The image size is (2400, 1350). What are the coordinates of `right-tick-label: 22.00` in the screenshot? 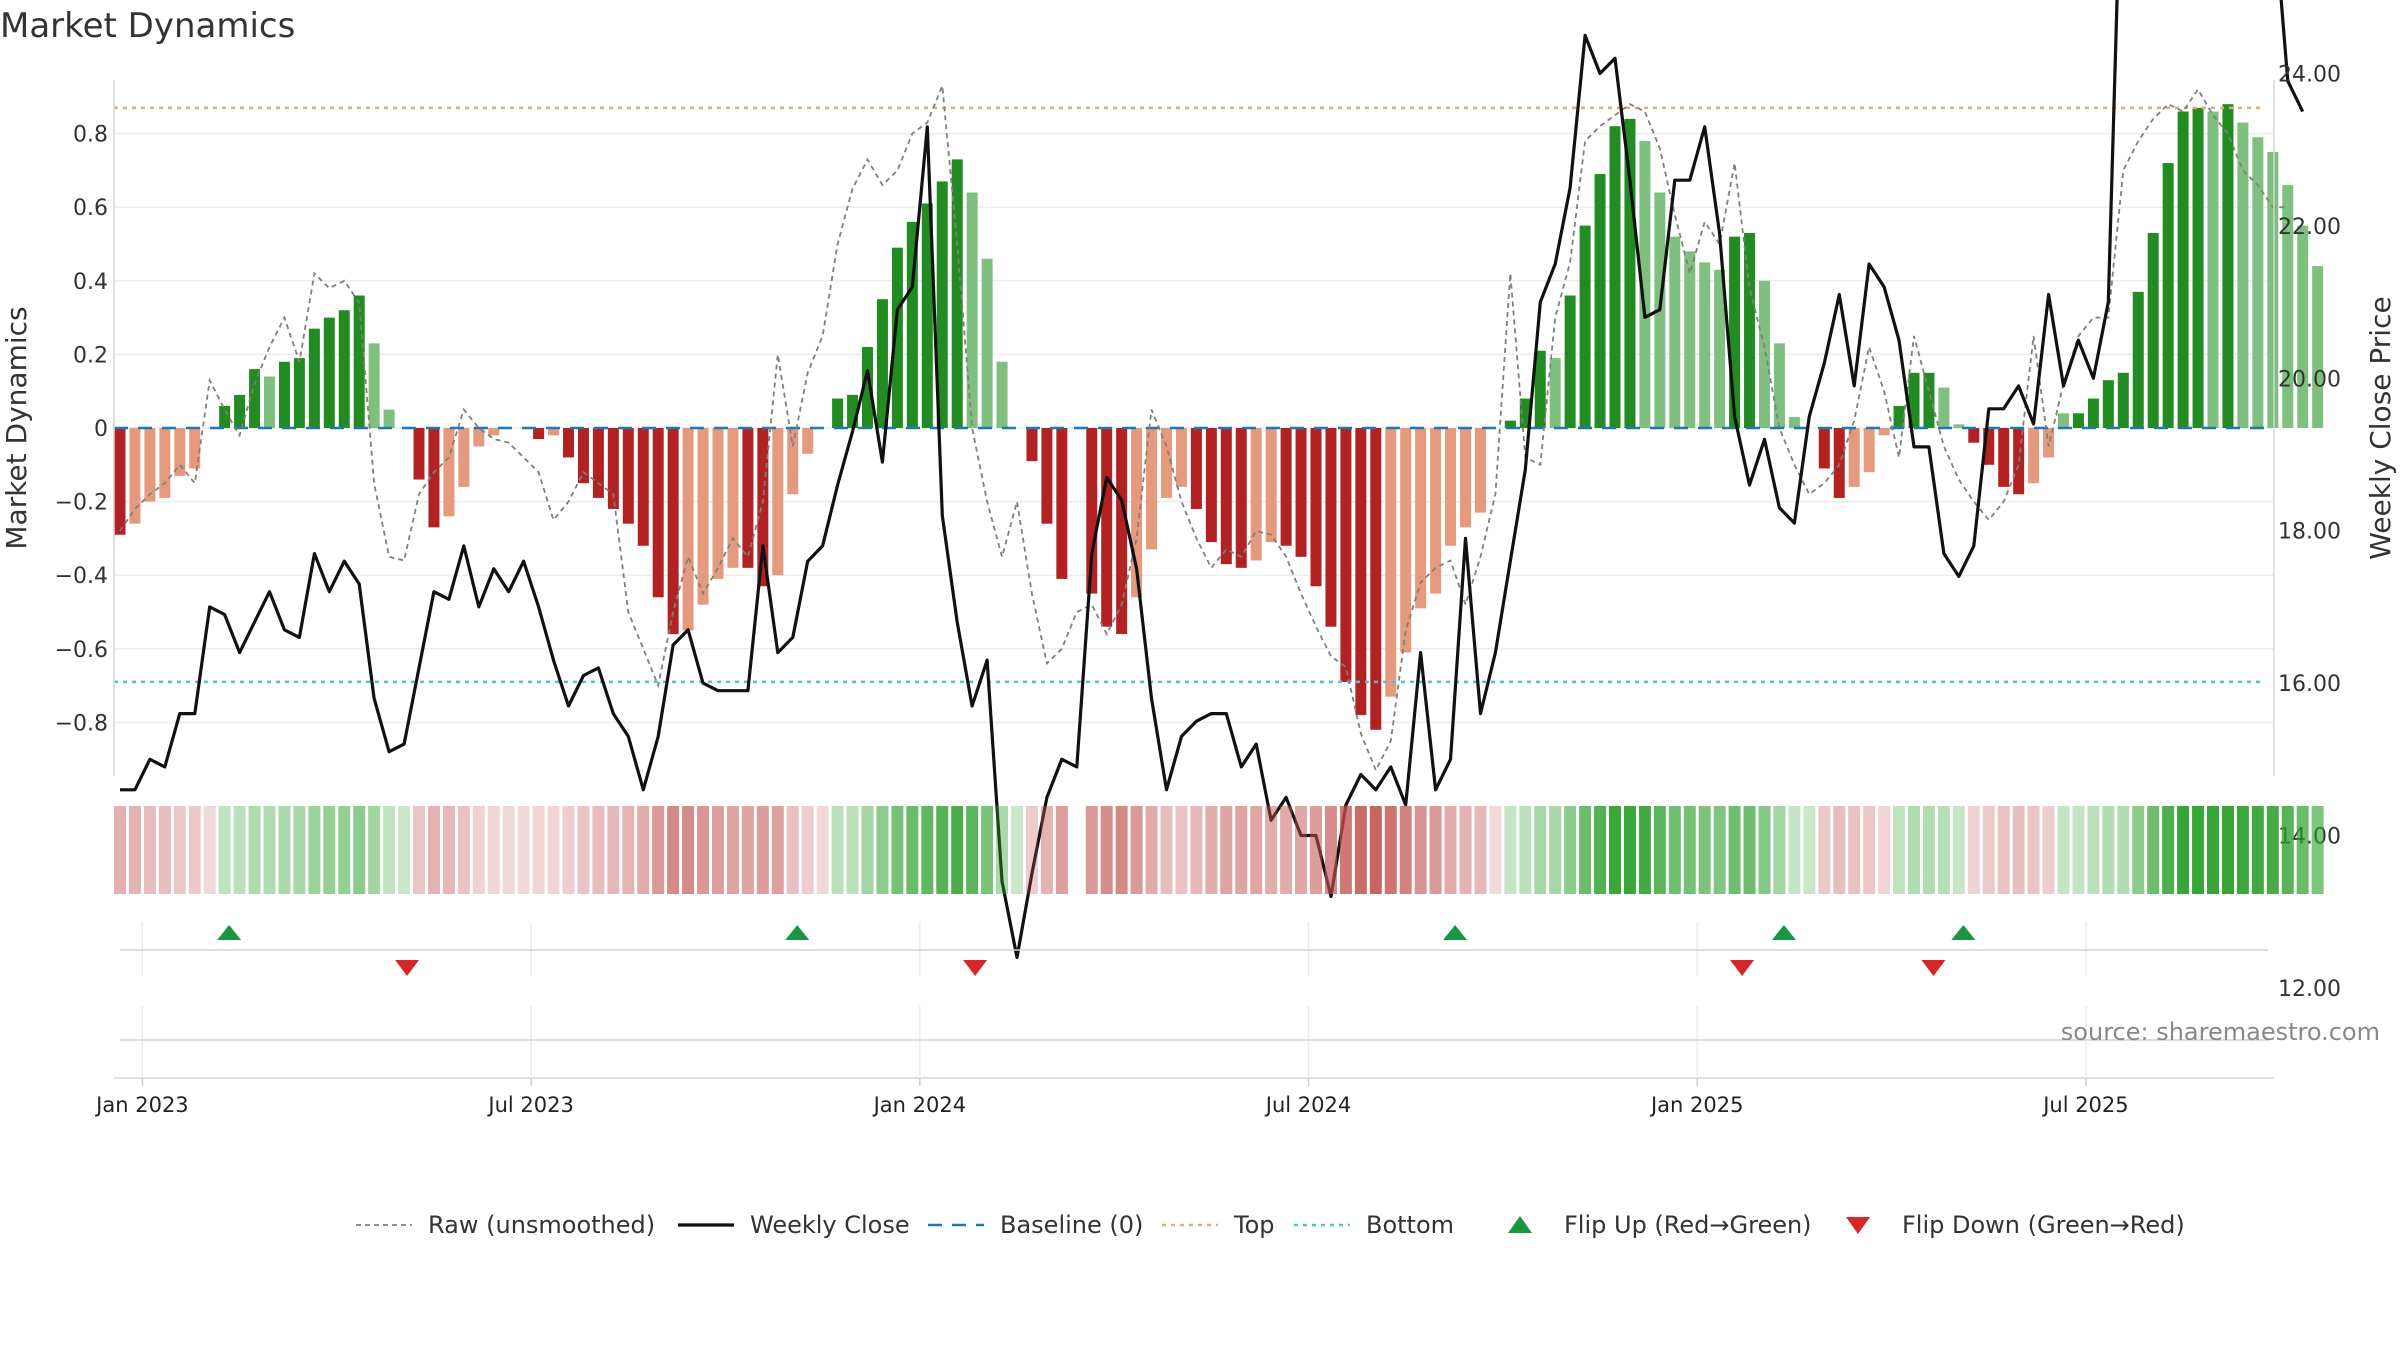 It's located at (2309, 227).